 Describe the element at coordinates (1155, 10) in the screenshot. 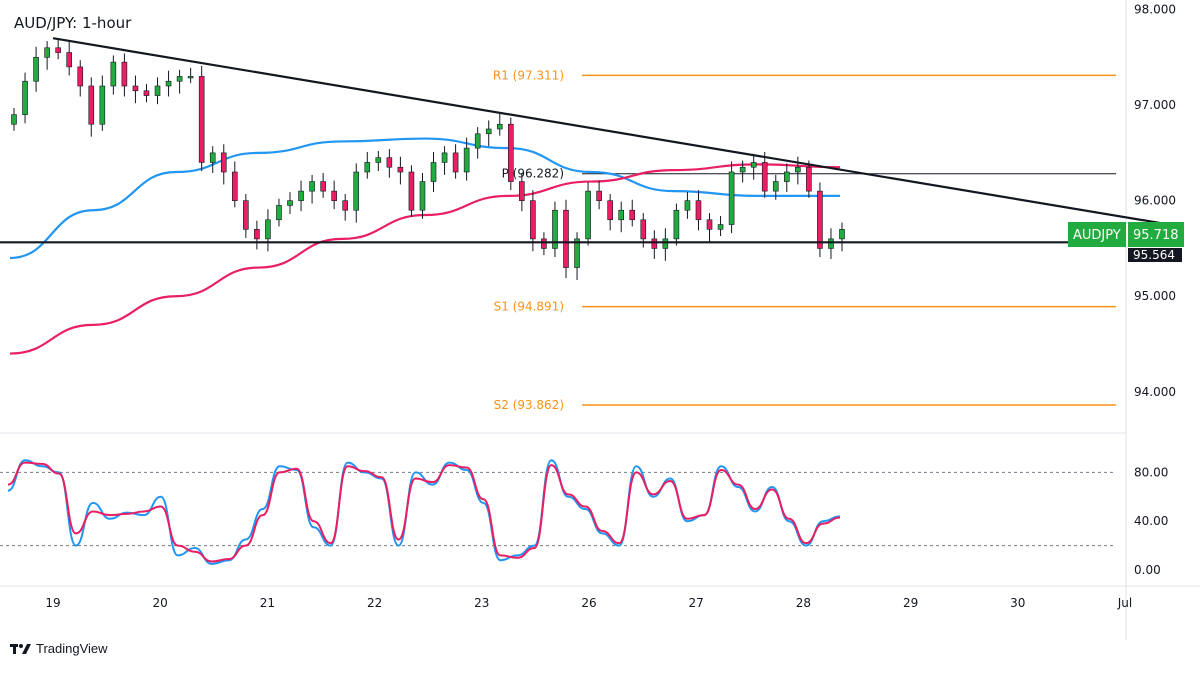

I see `price-tick-label: 98.000` at that location.